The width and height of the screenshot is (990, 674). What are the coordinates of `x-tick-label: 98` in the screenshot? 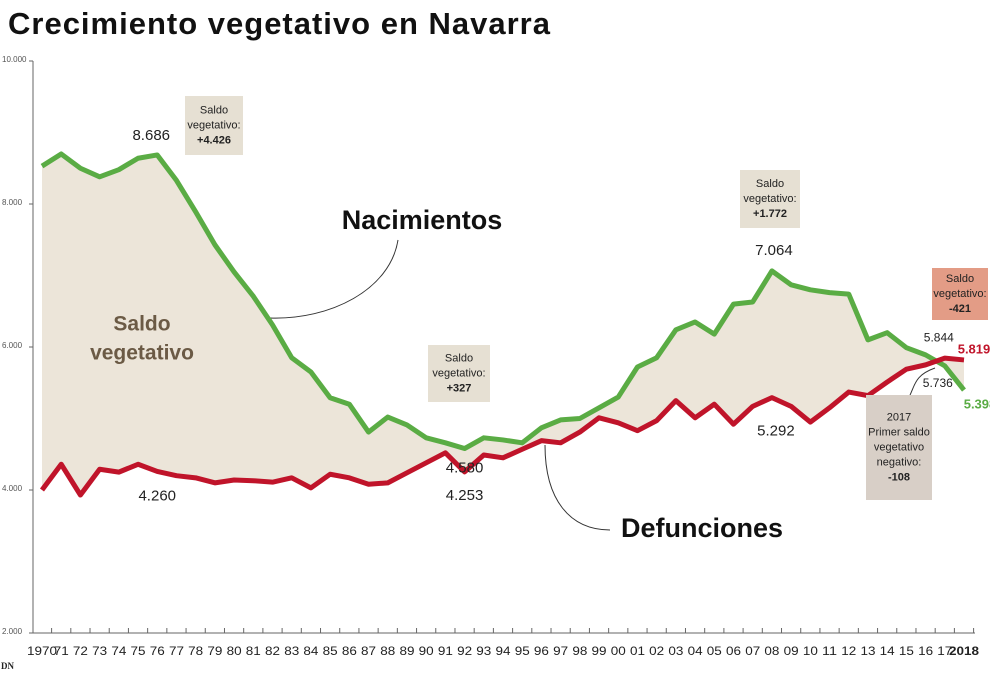 It's located at (579, 652).